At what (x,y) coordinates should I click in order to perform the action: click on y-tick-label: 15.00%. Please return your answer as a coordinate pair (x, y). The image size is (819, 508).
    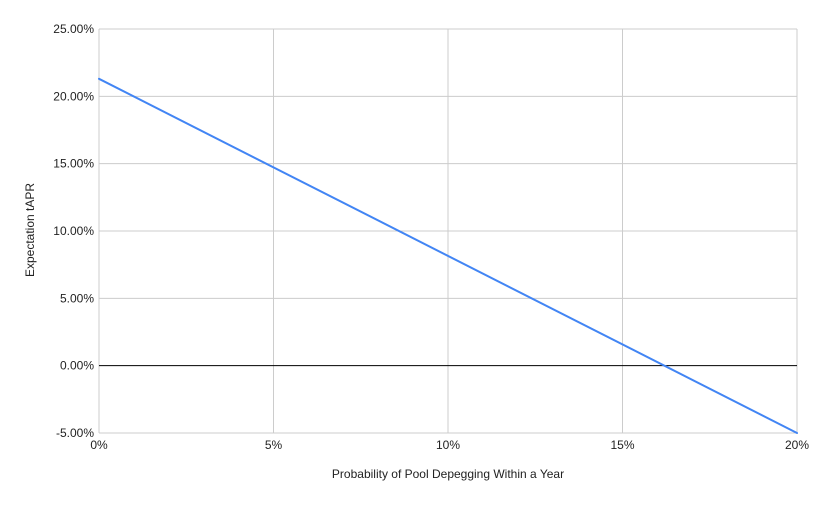
    Looking at the image, I should click on (73, 164).